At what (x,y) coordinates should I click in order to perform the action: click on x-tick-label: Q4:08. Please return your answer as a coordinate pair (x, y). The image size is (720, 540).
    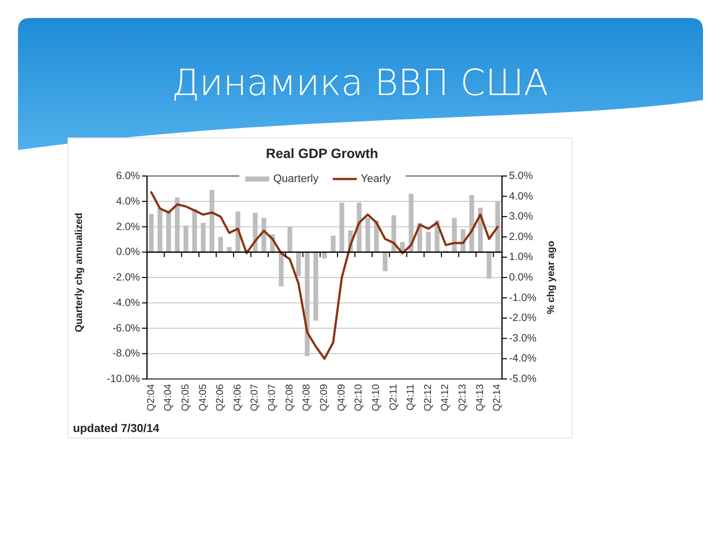
    Looking at the image, I should click on (307, 398).